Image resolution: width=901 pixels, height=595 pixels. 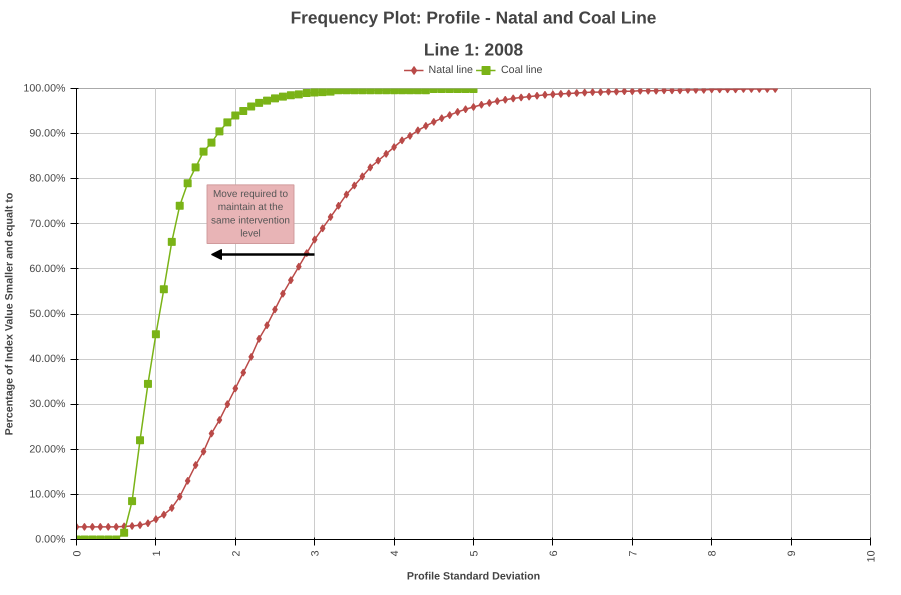 I want to click on y-tick-label: 60.00%, so click(x=47, y=268).